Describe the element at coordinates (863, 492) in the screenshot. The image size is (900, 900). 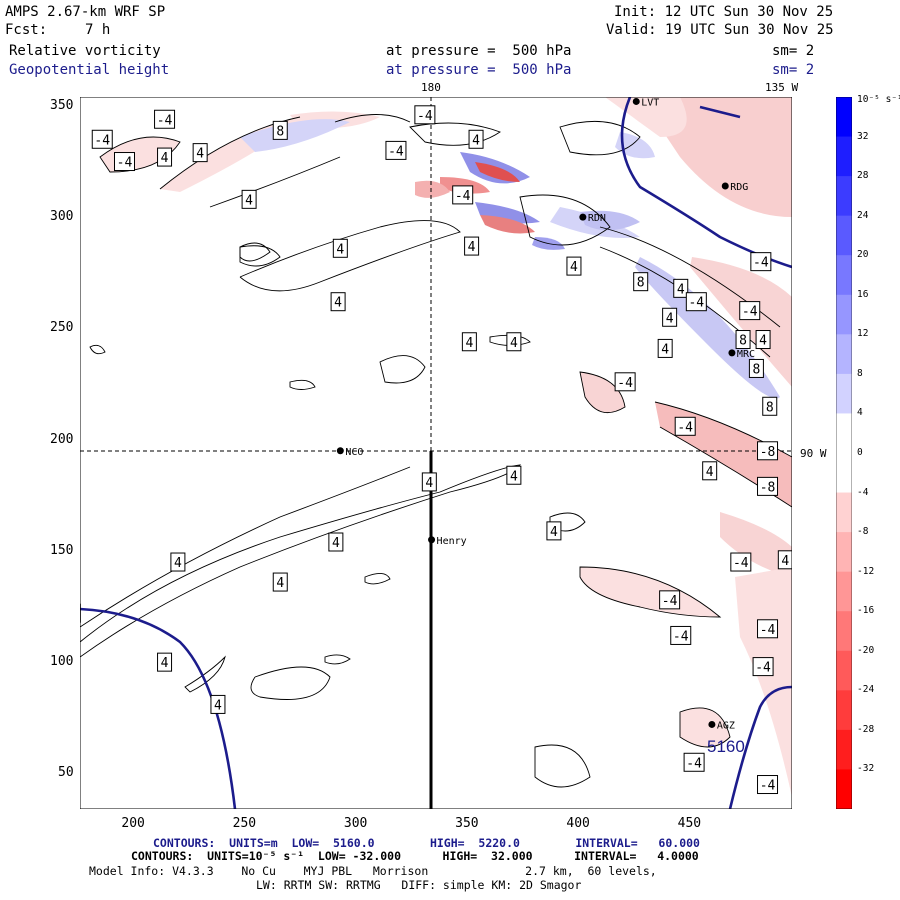
I see `colorbar-tick-label: -4` at that location.